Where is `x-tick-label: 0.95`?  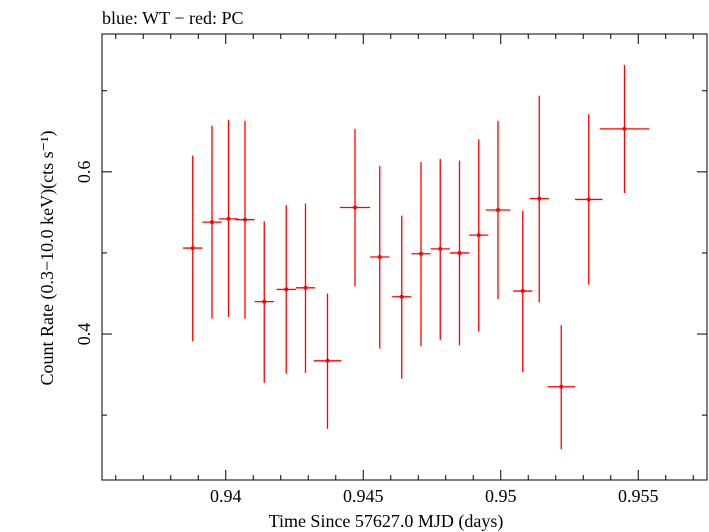 x-tick-label: 0.95 is located at coordinates (501, 496).